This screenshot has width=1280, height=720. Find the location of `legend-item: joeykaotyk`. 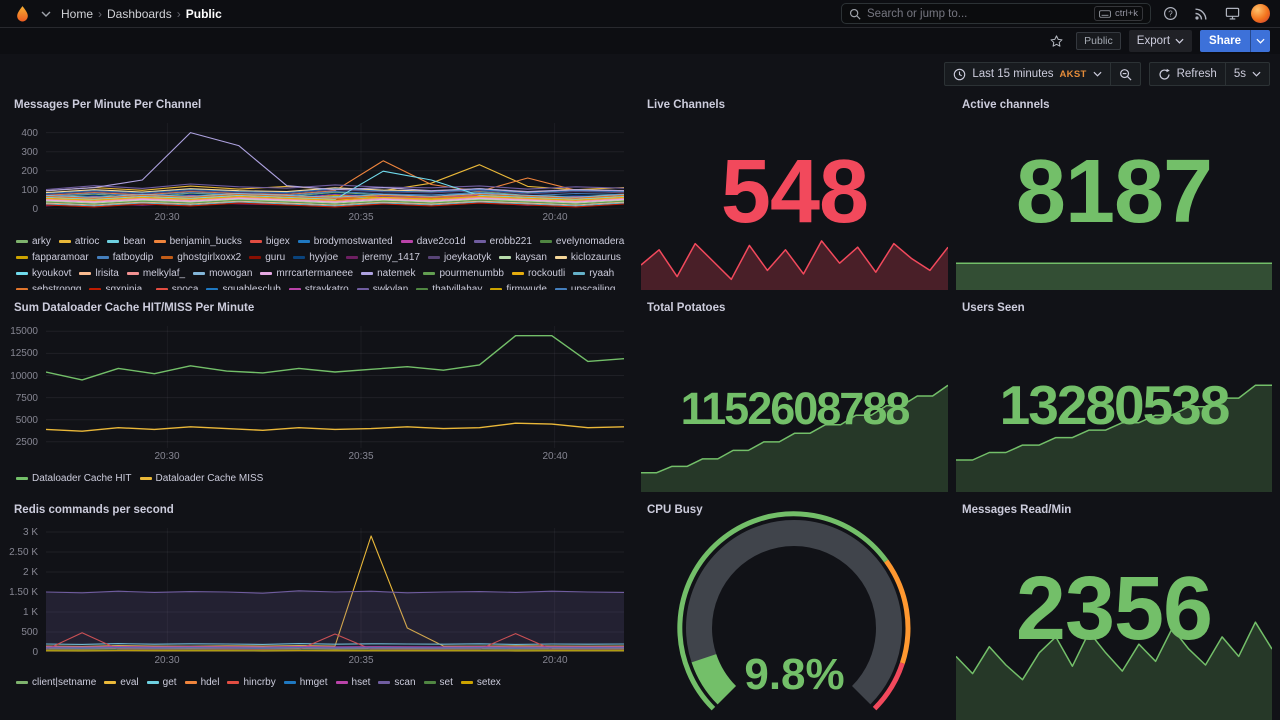

legend-item: joeykaotyk is located at coordinates (459, 257).